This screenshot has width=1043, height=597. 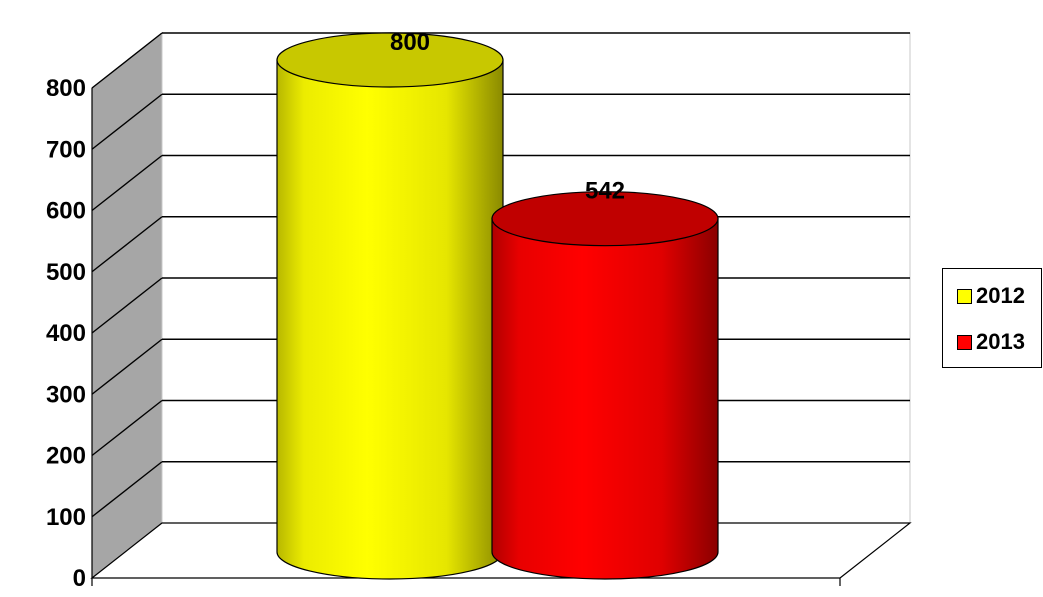 I want to click on data-label-2013: 542, so click(x=605, y=191).